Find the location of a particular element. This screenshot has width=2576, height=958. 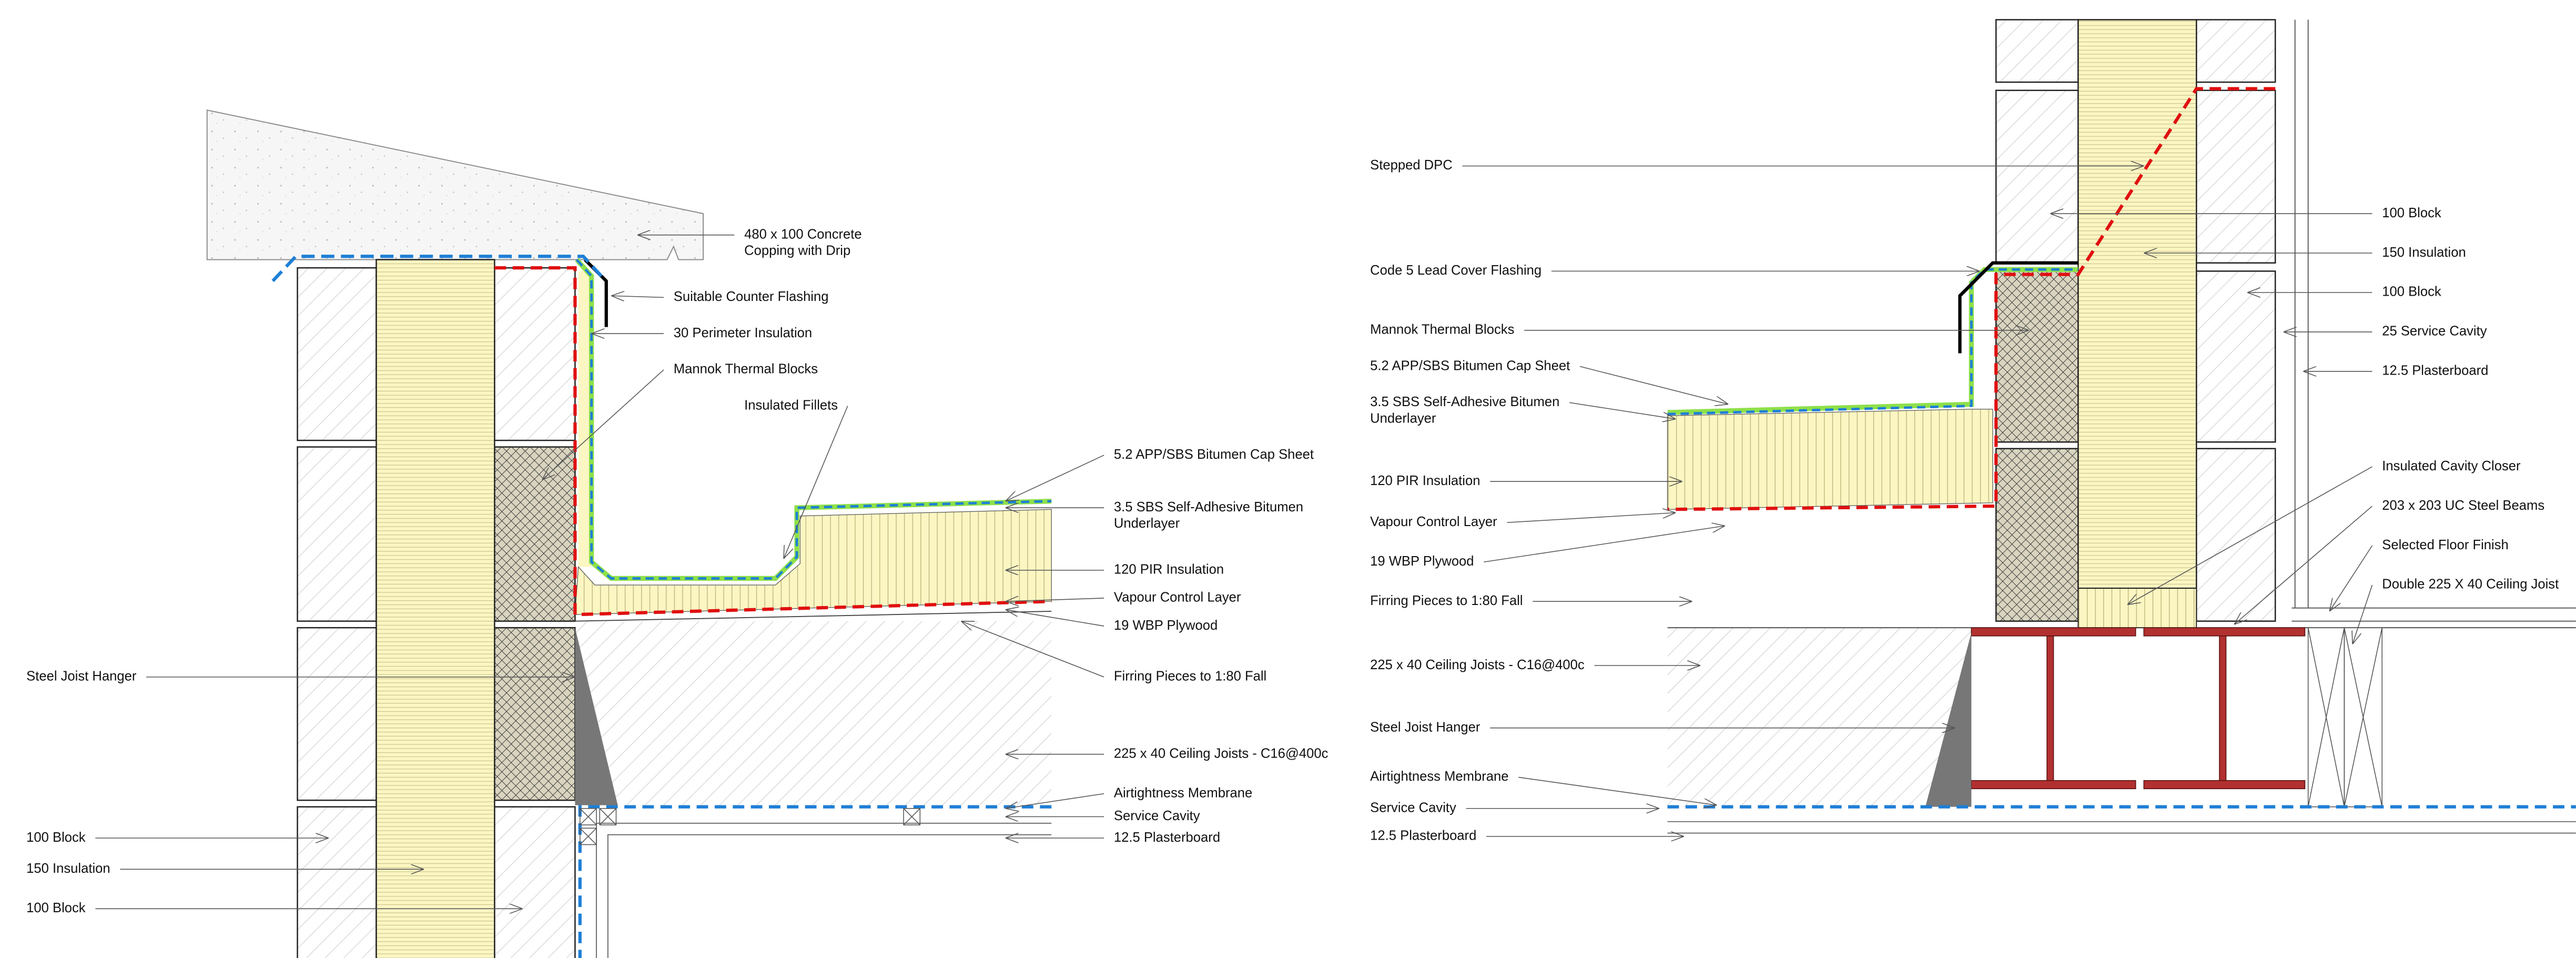

callout-label: 480 x 100 Concrete is located at coordinates (803, 234).